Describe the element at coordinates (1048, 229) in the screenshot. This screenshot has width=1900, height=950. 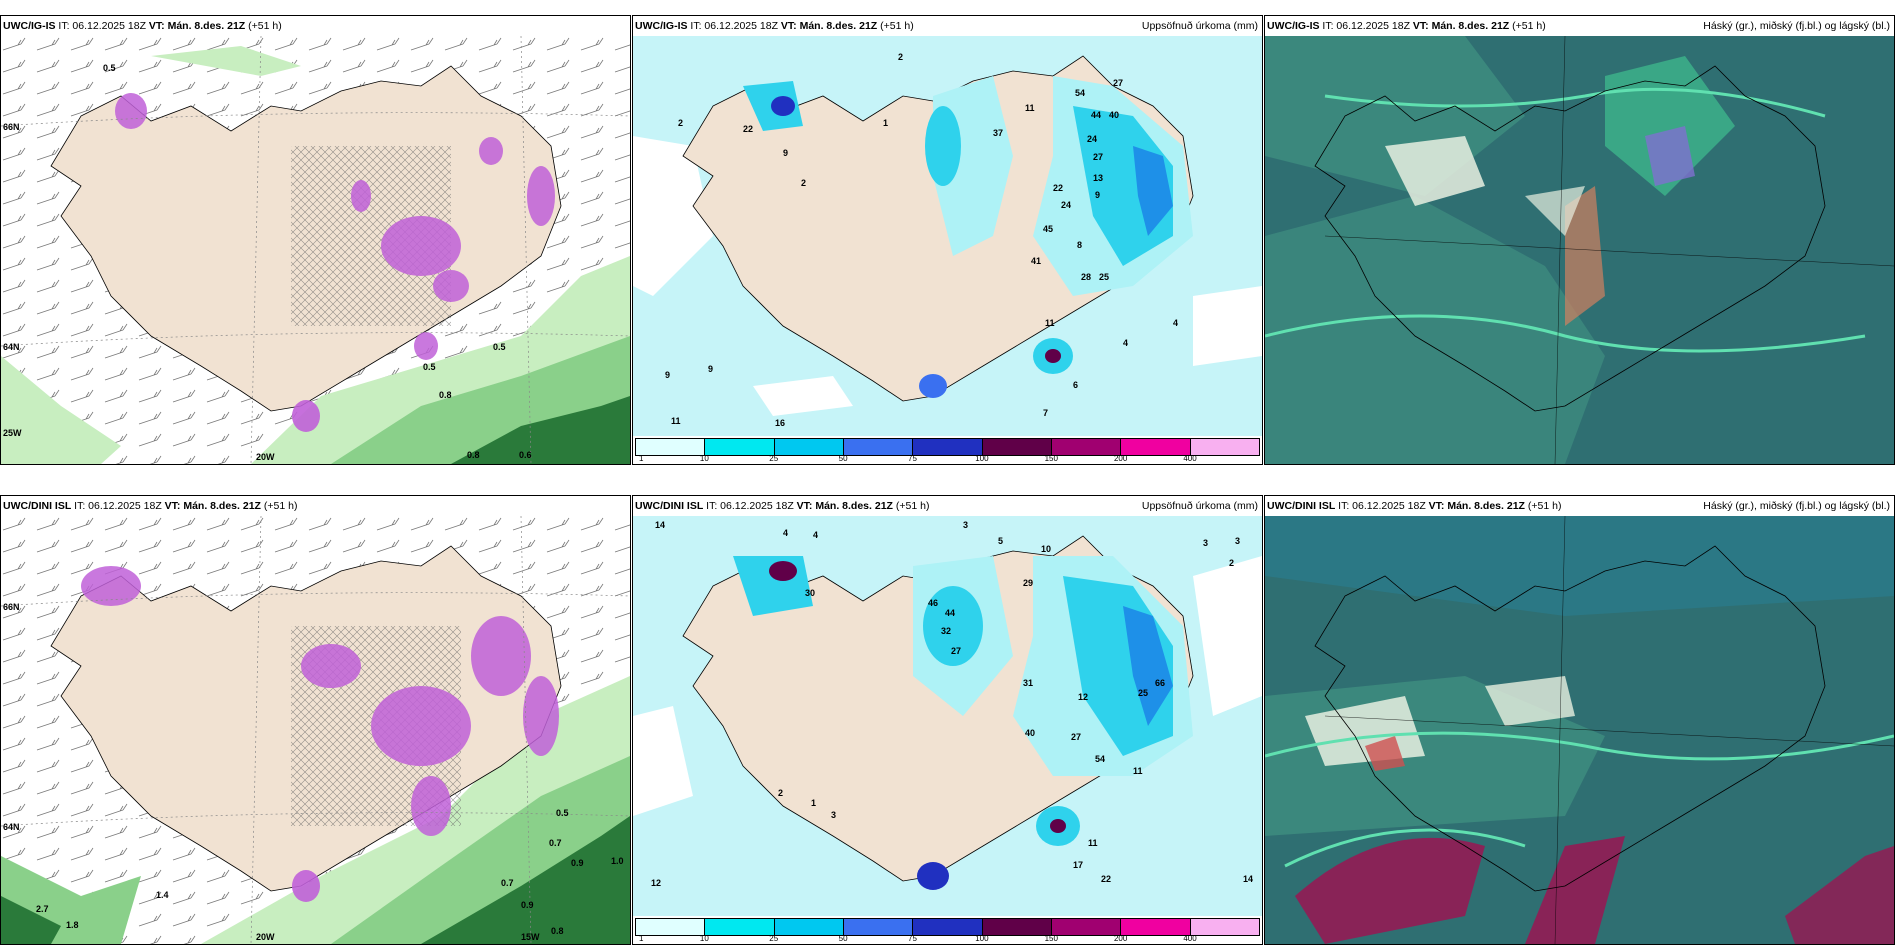
I see `value-label: 45` at that location.